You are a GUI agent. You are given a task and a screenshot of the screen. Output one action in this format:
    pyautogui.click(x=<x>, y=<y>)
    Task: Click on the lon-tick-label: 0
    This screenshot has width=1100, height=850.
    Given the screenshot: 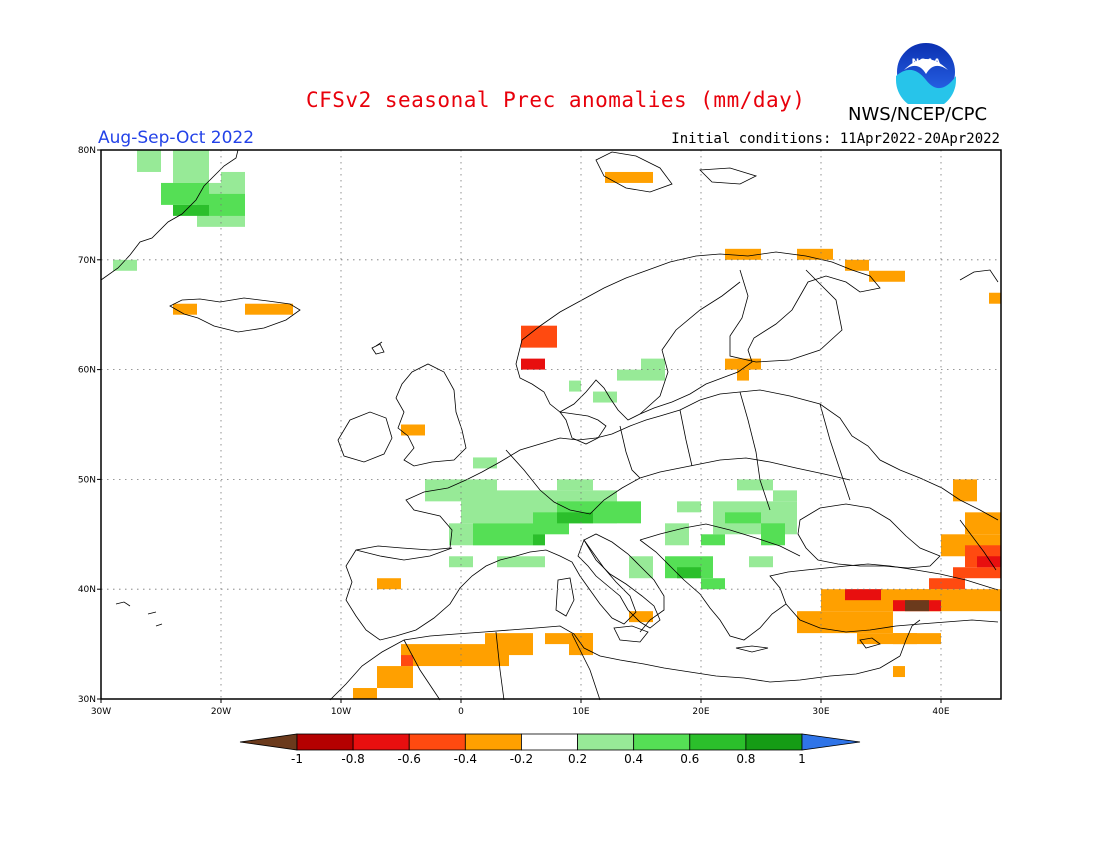 What is the action you would take?
    pyautogui.click(x=461, y=712)
    